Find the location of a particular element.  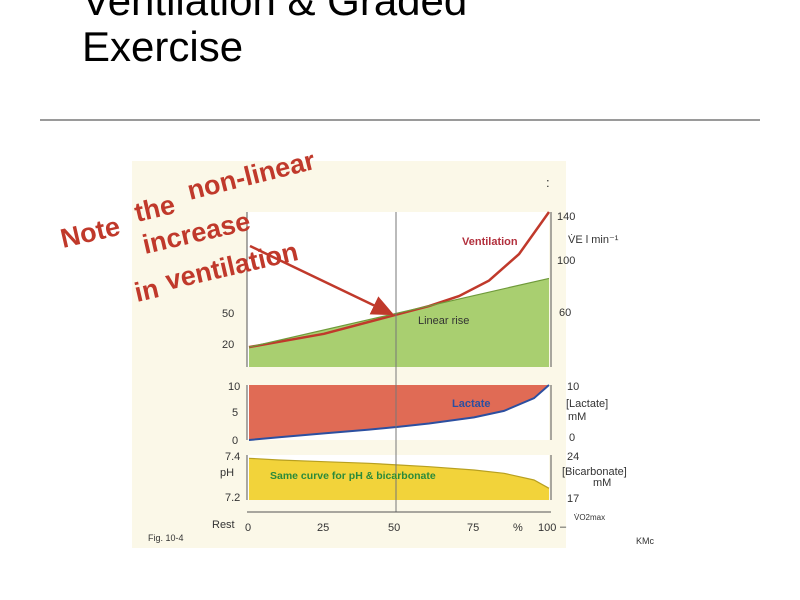

lactate-series-label: Lactate is located at coordinates (471, 404).